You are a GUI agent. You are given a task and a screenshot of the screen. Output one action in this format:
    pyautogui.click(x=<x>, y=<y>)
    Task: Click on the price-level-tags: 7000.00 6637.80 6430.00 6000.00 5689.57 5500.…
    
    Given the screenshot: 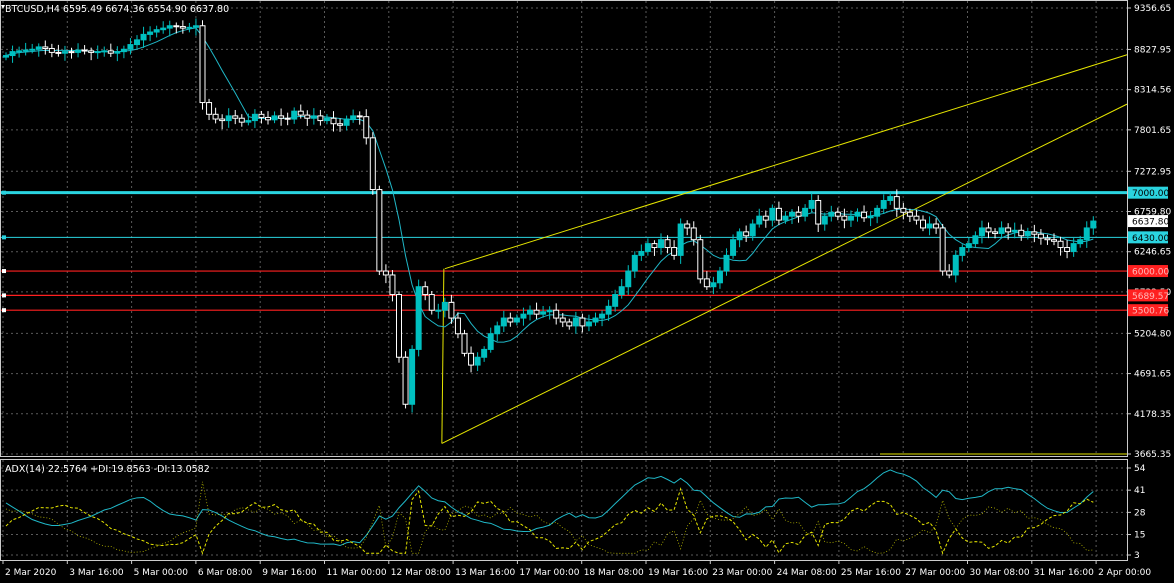 What is the action you would take?
    pyautogui.click(x=1148, y=251)
    